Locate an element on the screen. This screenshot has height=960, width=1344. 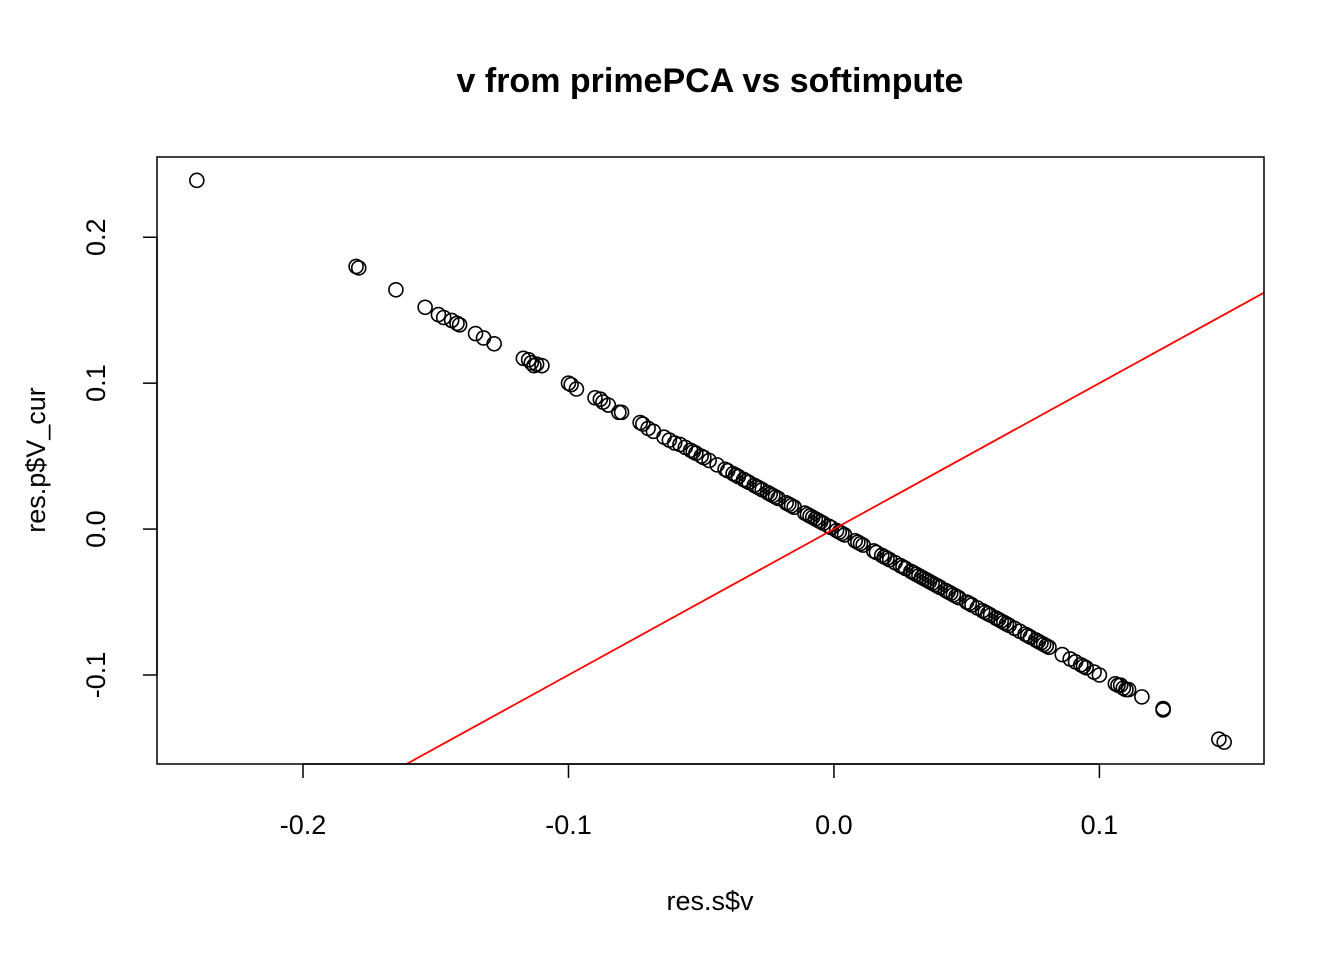
x-axis-label: res.s$v is located at coordinates (710, 901).